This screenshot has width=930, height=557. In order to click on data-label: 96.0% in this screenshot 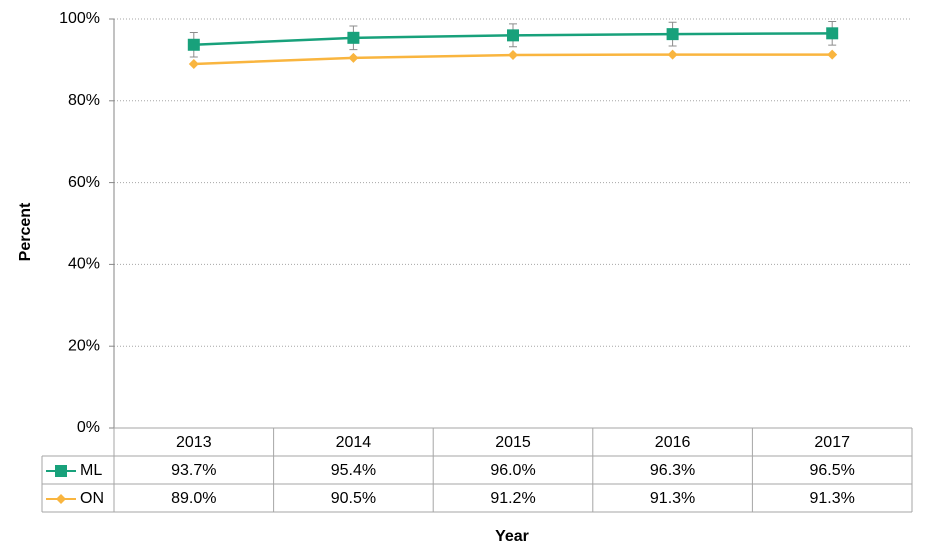, I will do `click(512, 470)`.